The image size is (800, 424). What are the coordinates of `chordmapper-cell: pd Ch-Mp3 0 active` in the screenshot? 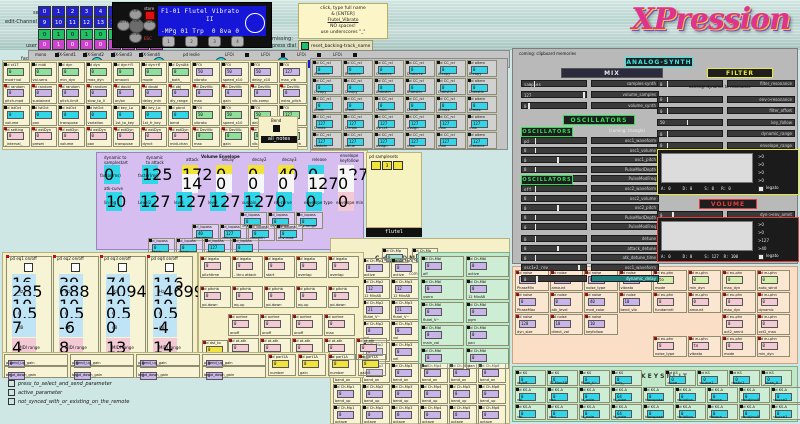 It's located at (405, 268).